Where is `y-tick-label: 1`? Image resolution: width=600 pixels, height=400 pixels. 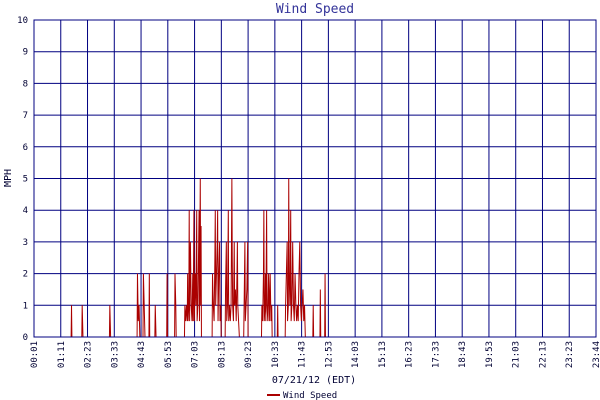
y-tick-label: 1 is located at coordinates (25, 306).